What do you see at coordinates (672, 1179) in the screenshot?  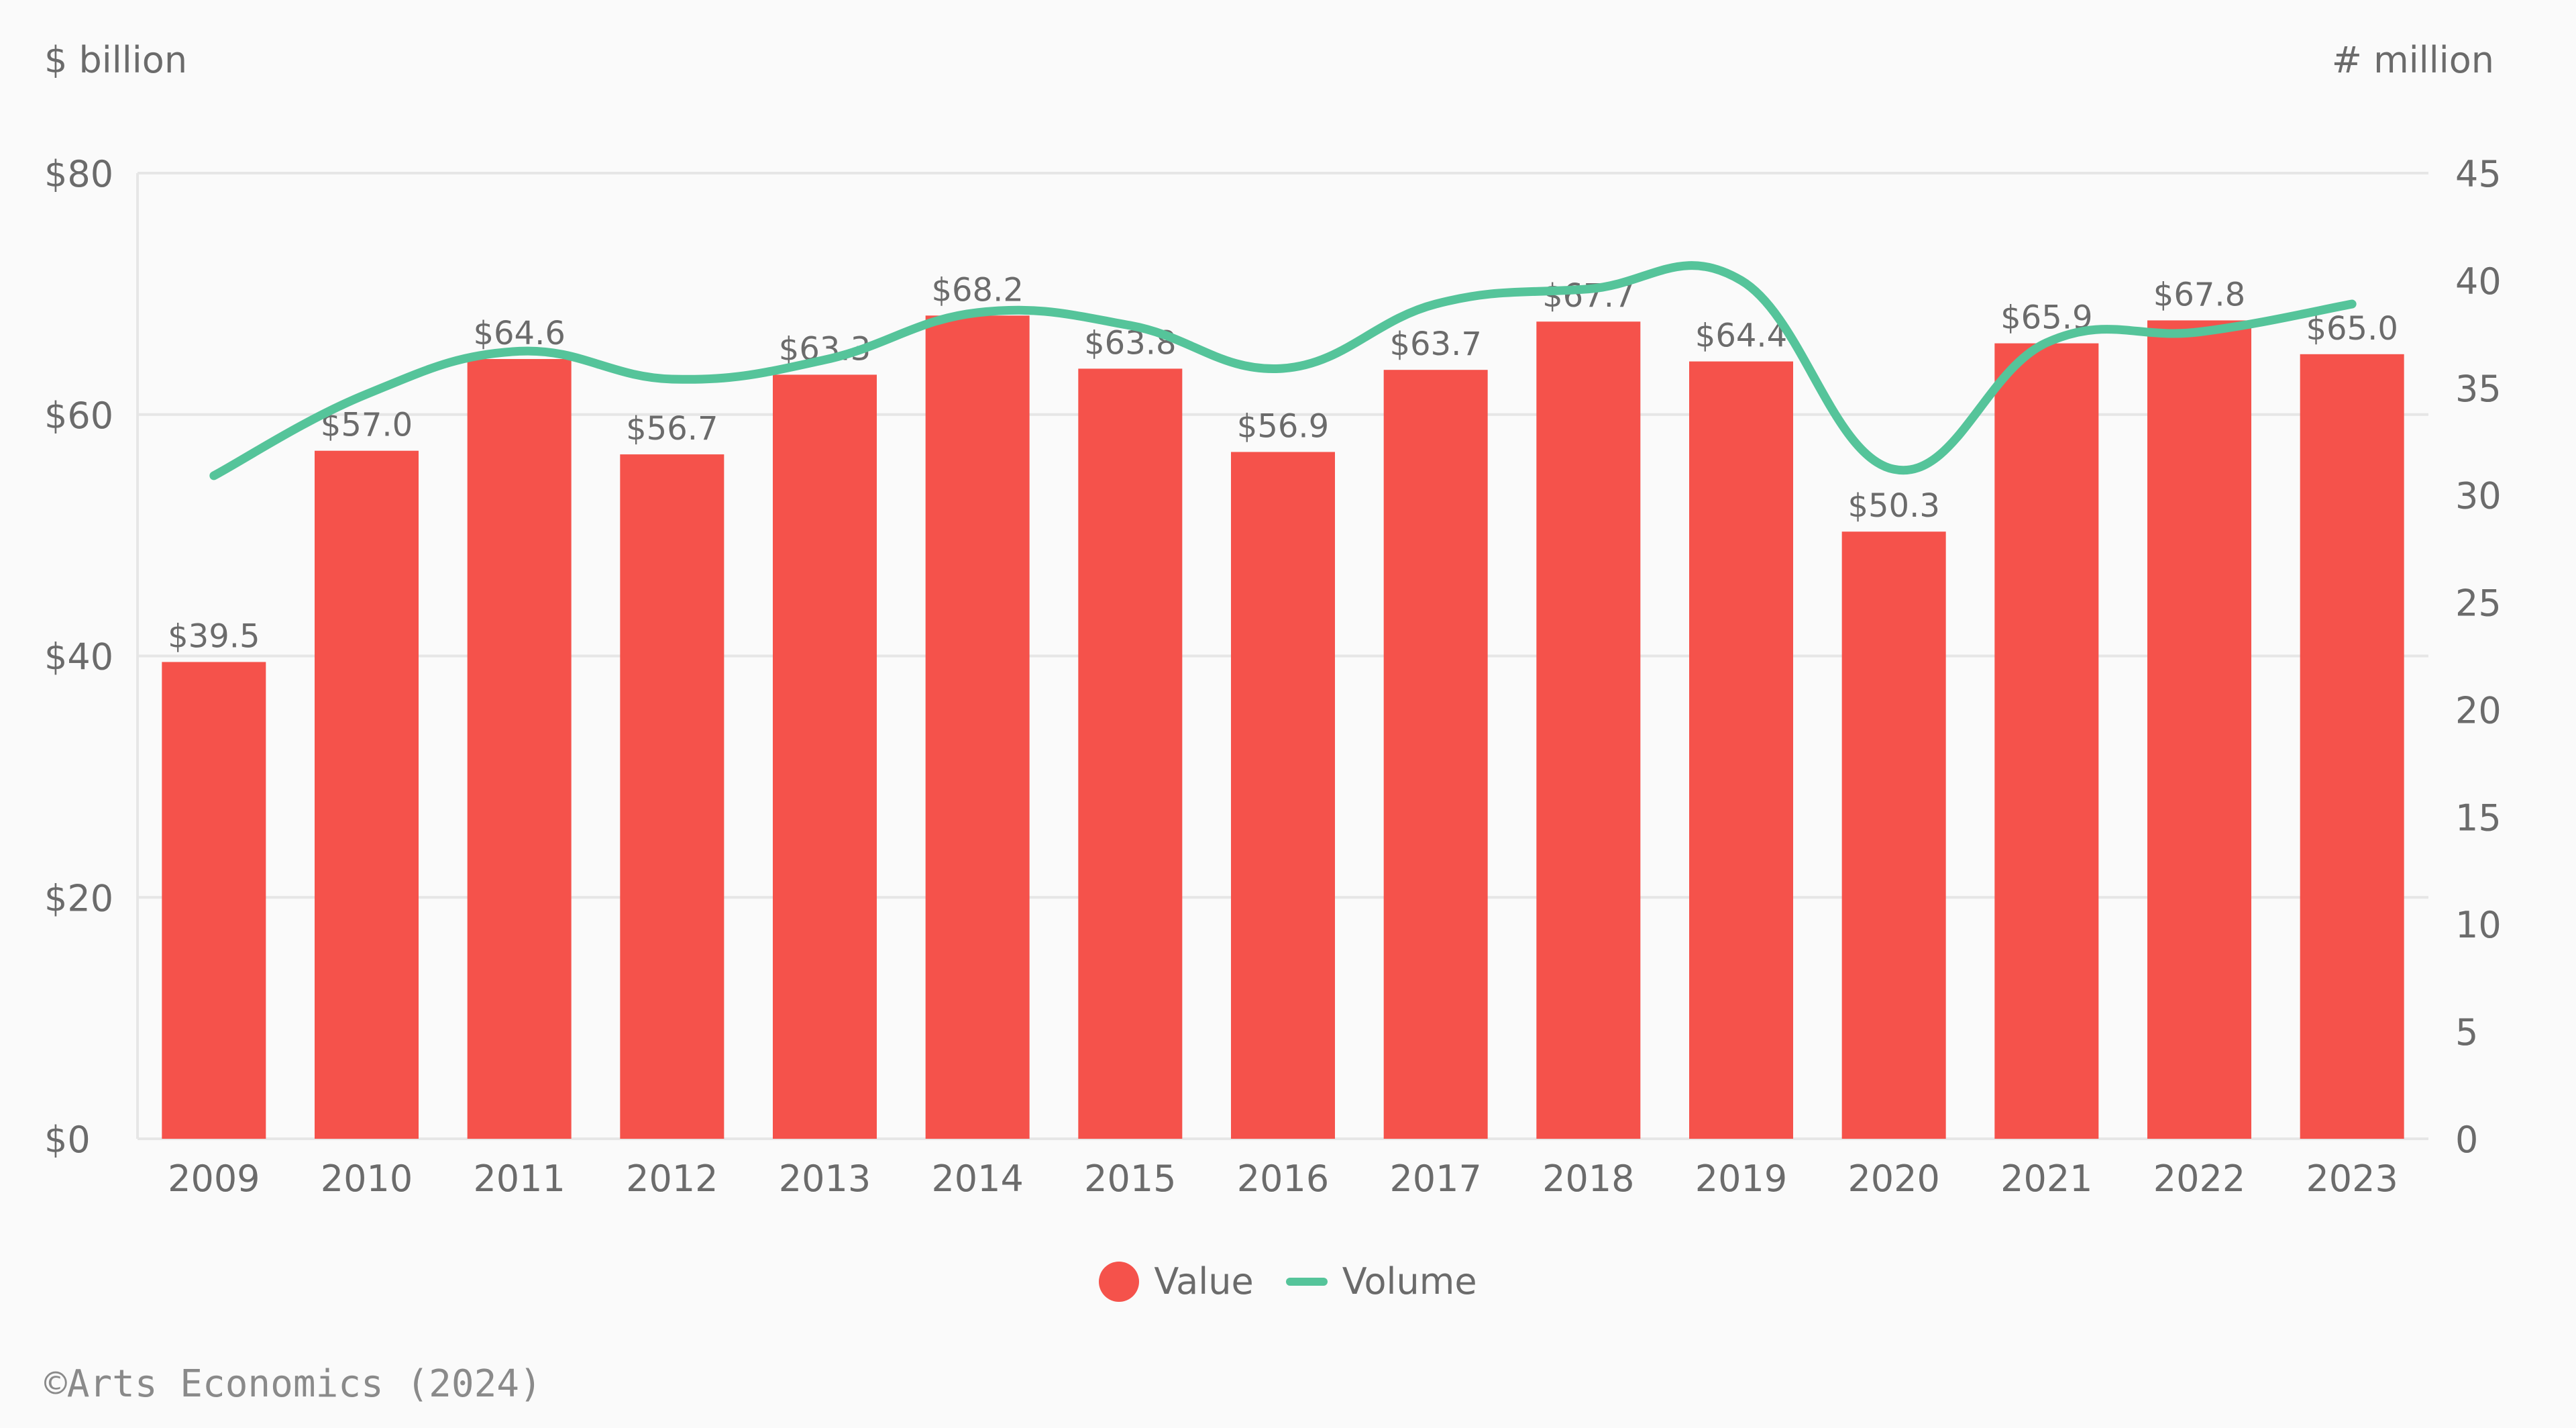 I see `x-tick-label: 2012` at bounding box center [672, 1179].